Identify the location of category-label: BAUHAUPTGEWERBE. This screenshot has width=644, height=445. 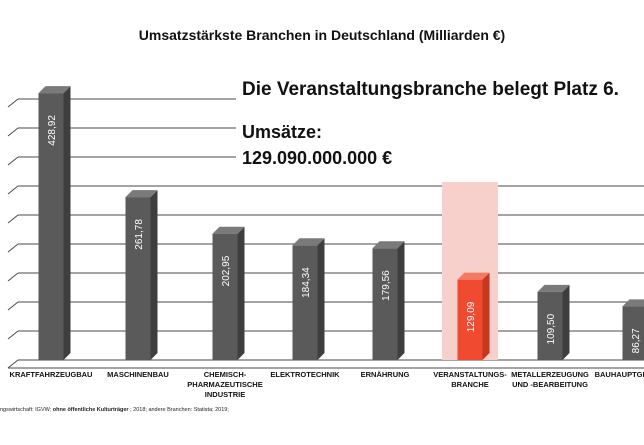
(619, 374).